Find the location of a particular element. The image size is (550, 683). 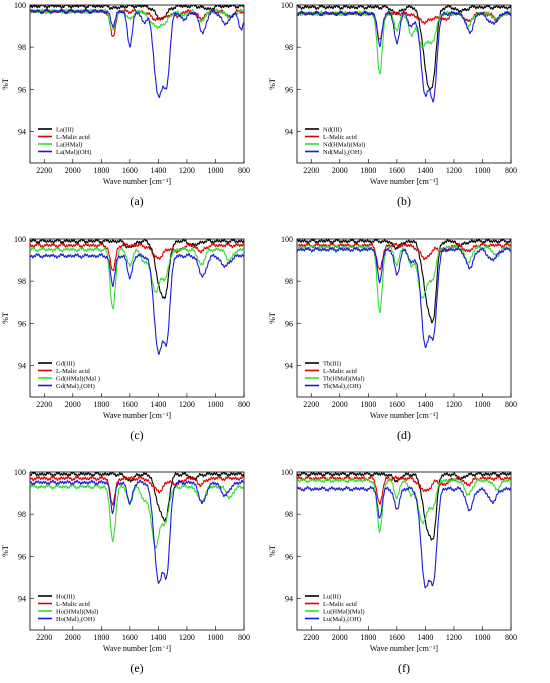

legend-entry: Ho(HMal)(Mal) is located at coordinates (77, 611).